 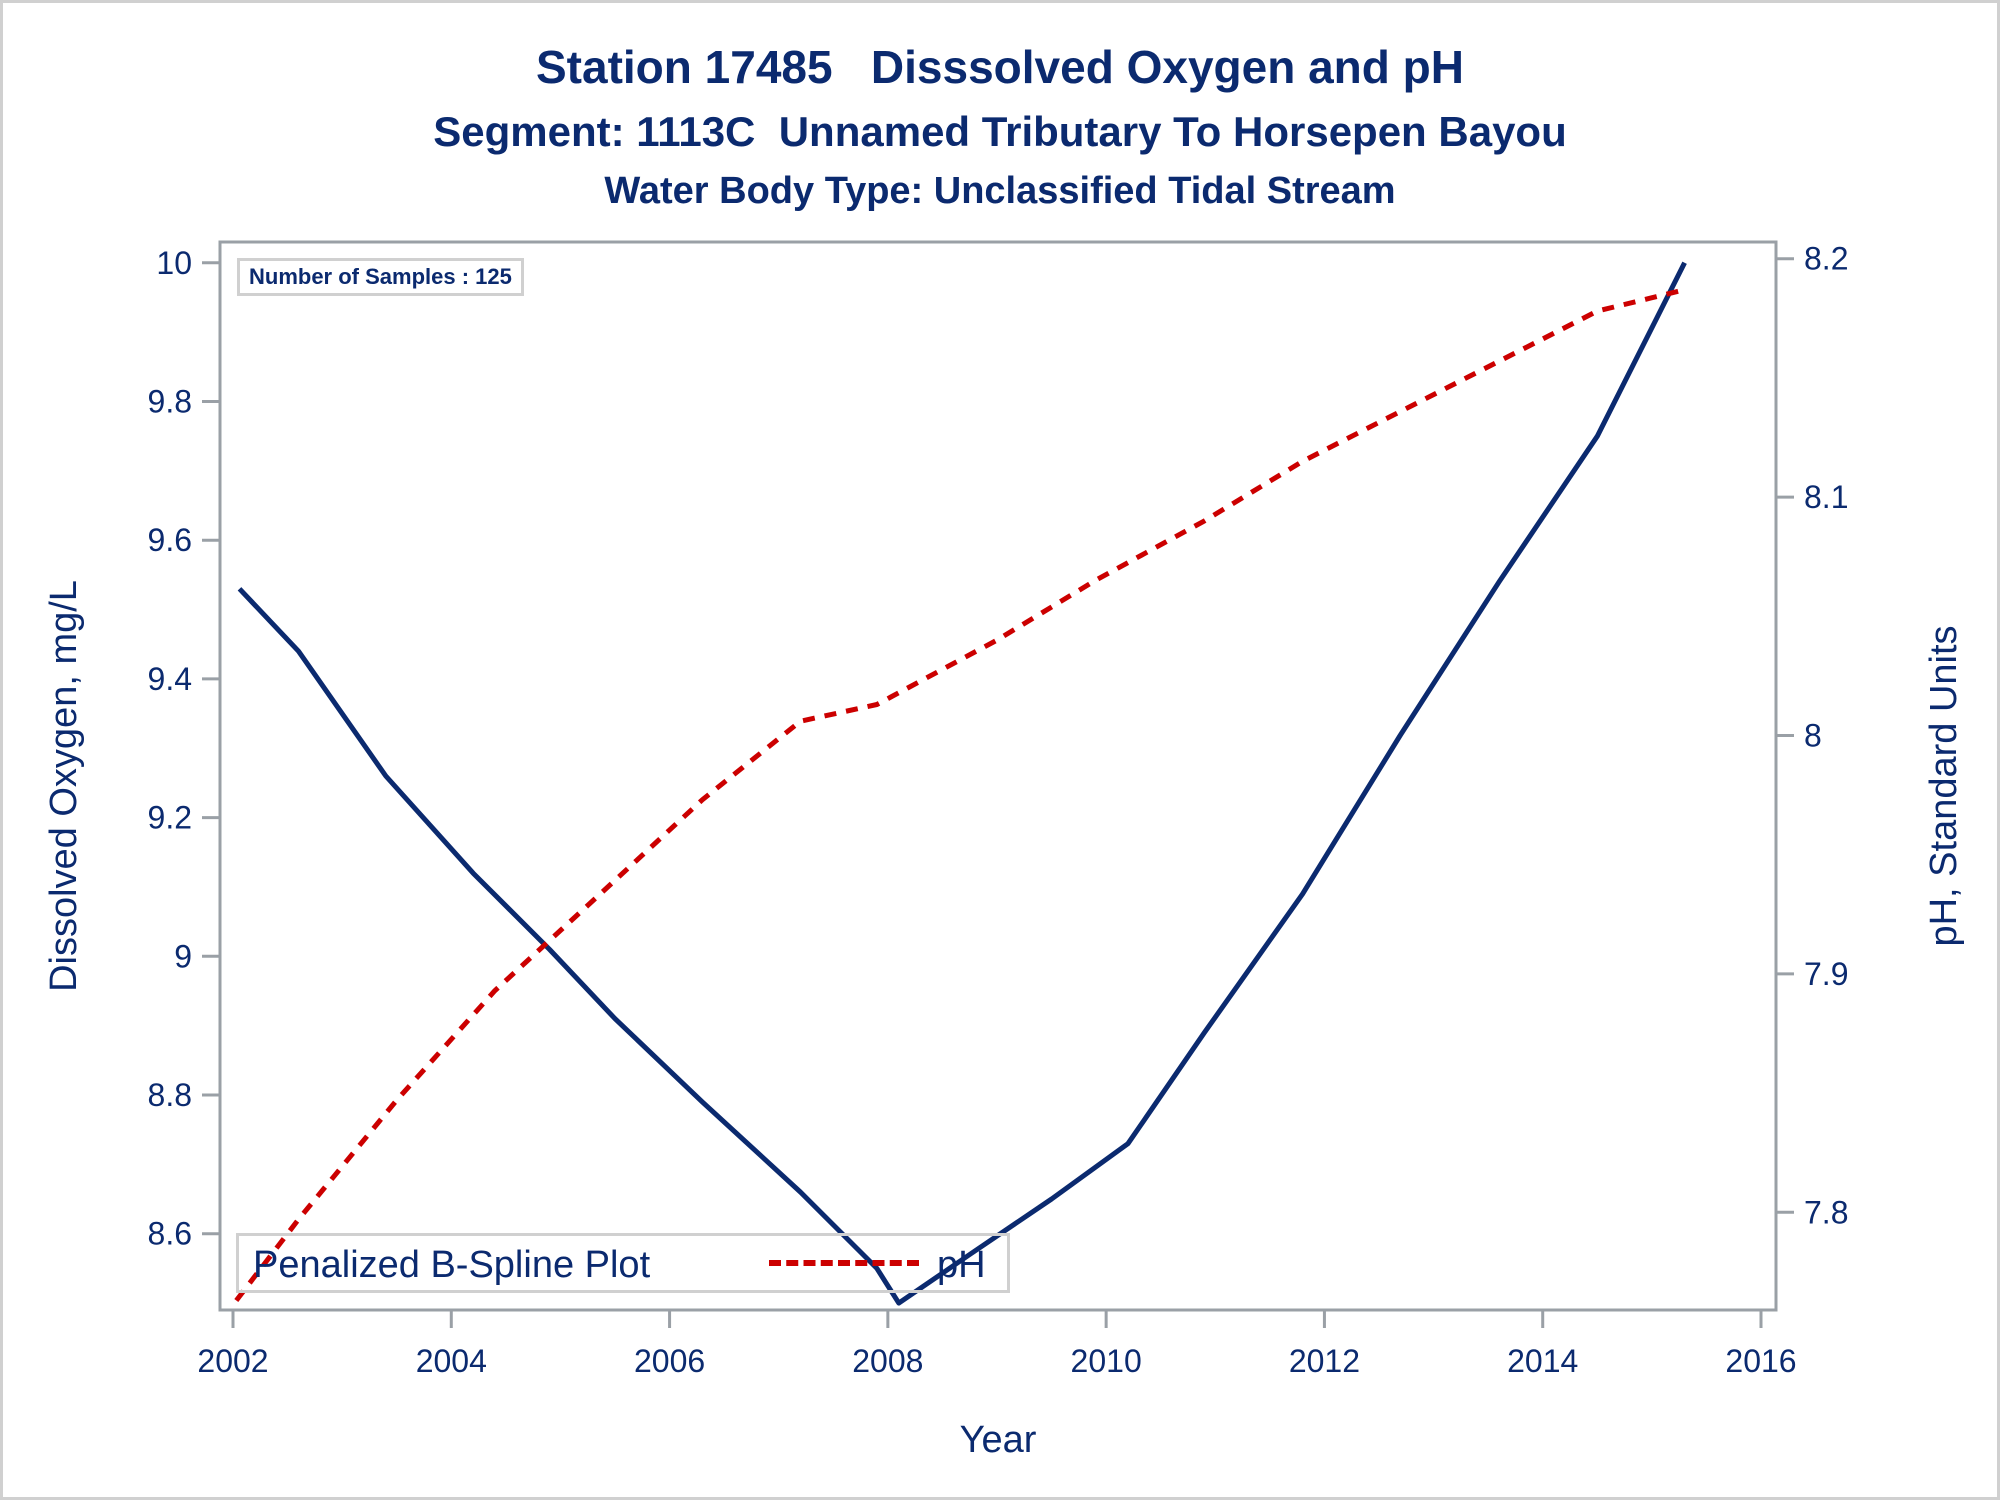 What do you see at coordinates (1826, 259) in the screenshot?
I see `y2-tick-label: 8.2` at bounding box center [1826, 259].